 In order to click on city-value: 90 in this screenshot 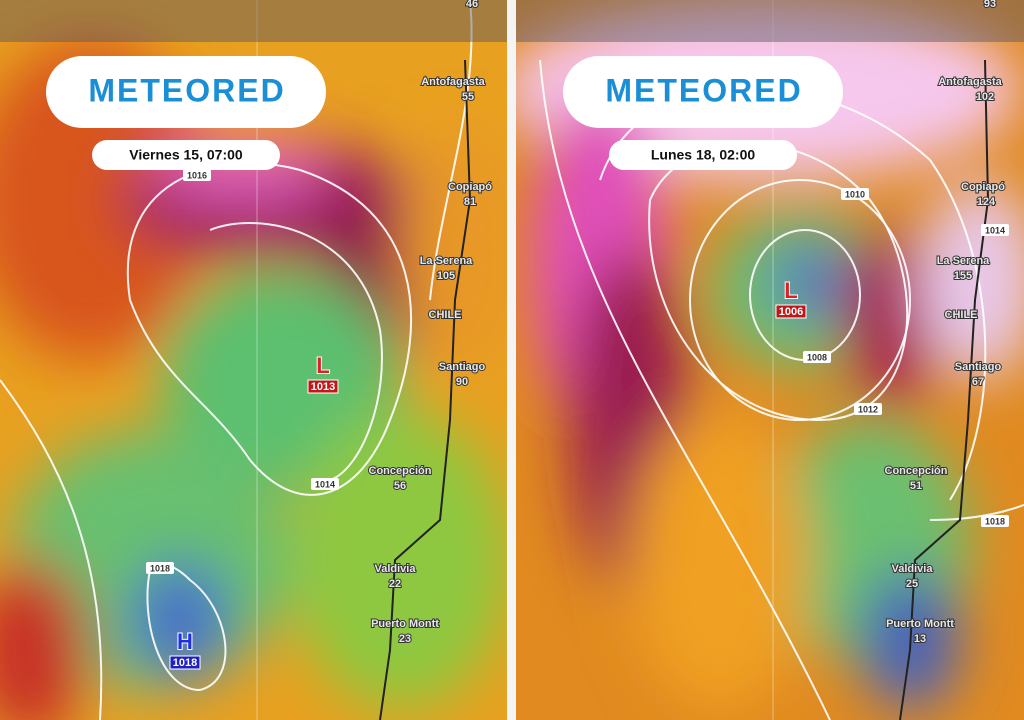, I will do `click(462, 382)`.